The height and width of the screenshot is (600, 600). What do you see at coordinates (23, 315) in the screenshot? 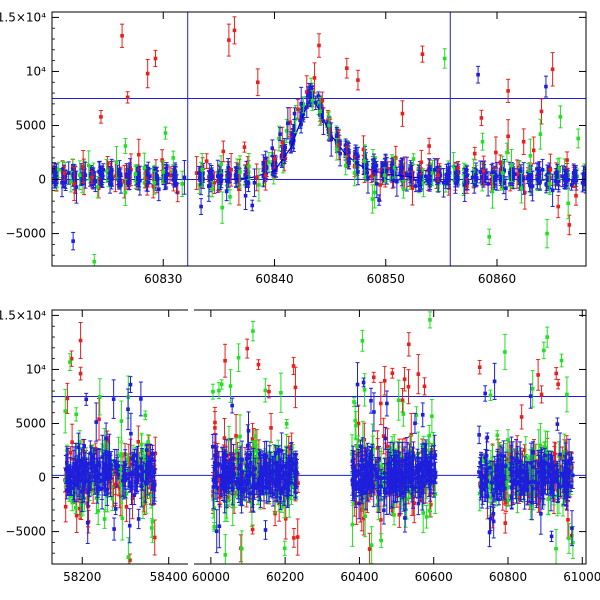
I see `bottom-y-tick-label: 1.5×10⁴` at bounding box center [23, 315].